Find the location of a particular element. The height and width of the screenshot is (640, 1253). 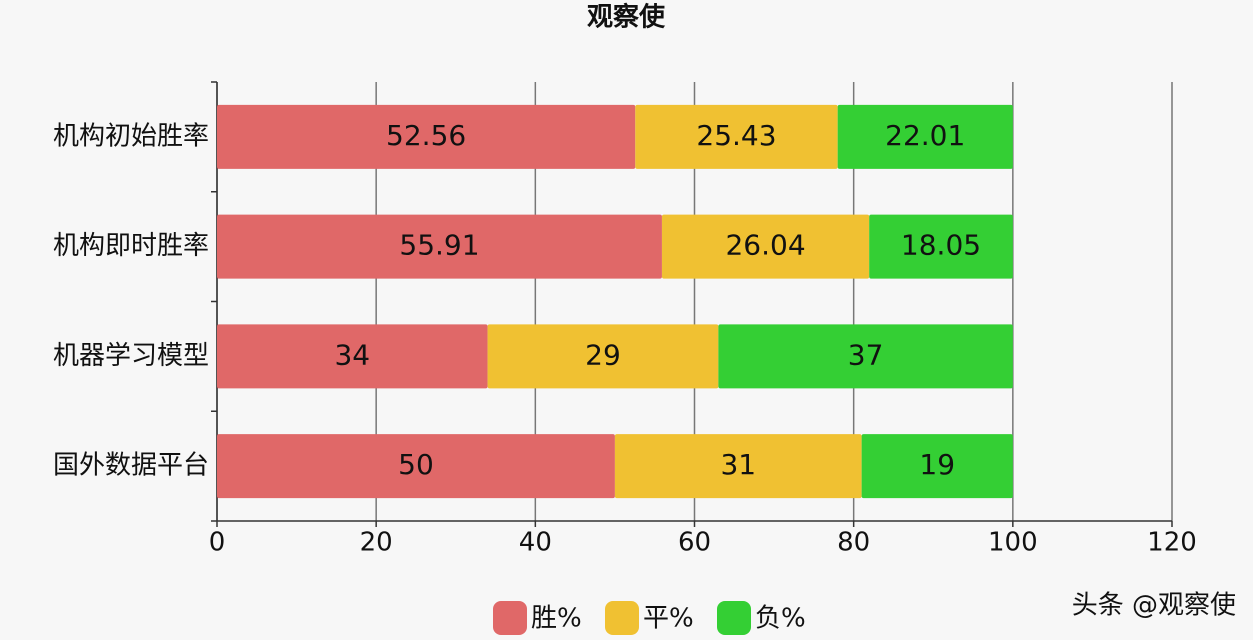

value-label: 34 is located at coordinates (352, 354).